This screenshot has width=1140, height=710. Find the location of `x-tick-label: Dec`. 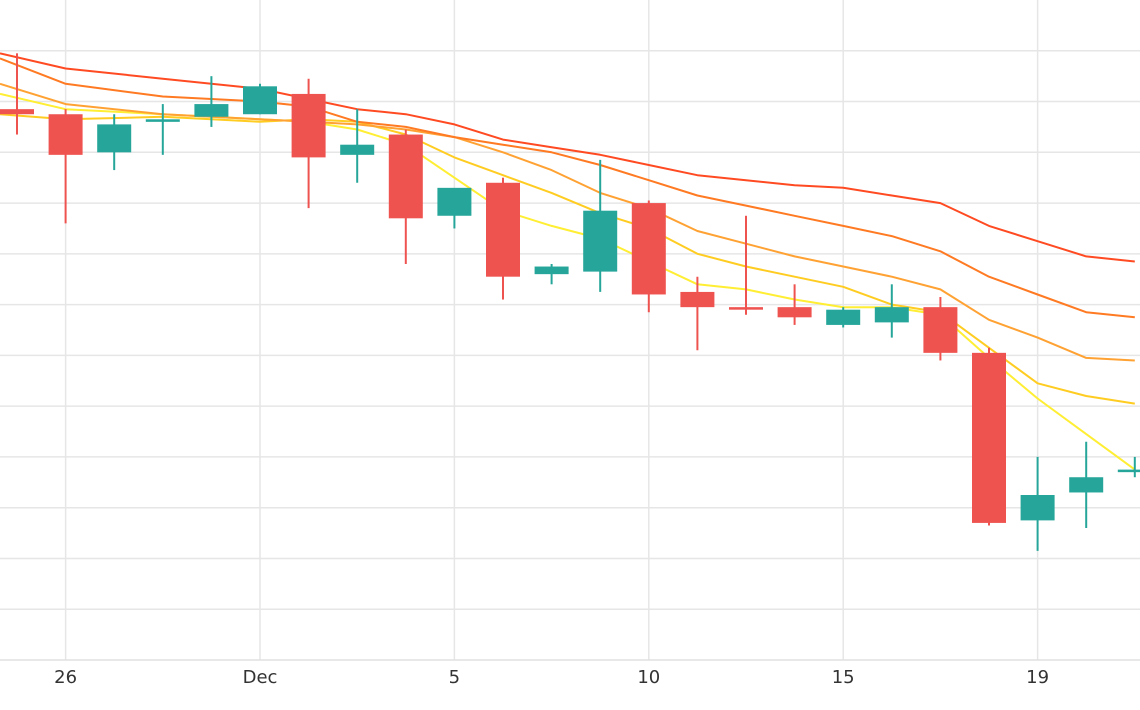

x-tick-label: Dec is located at coordinates (260, 677).